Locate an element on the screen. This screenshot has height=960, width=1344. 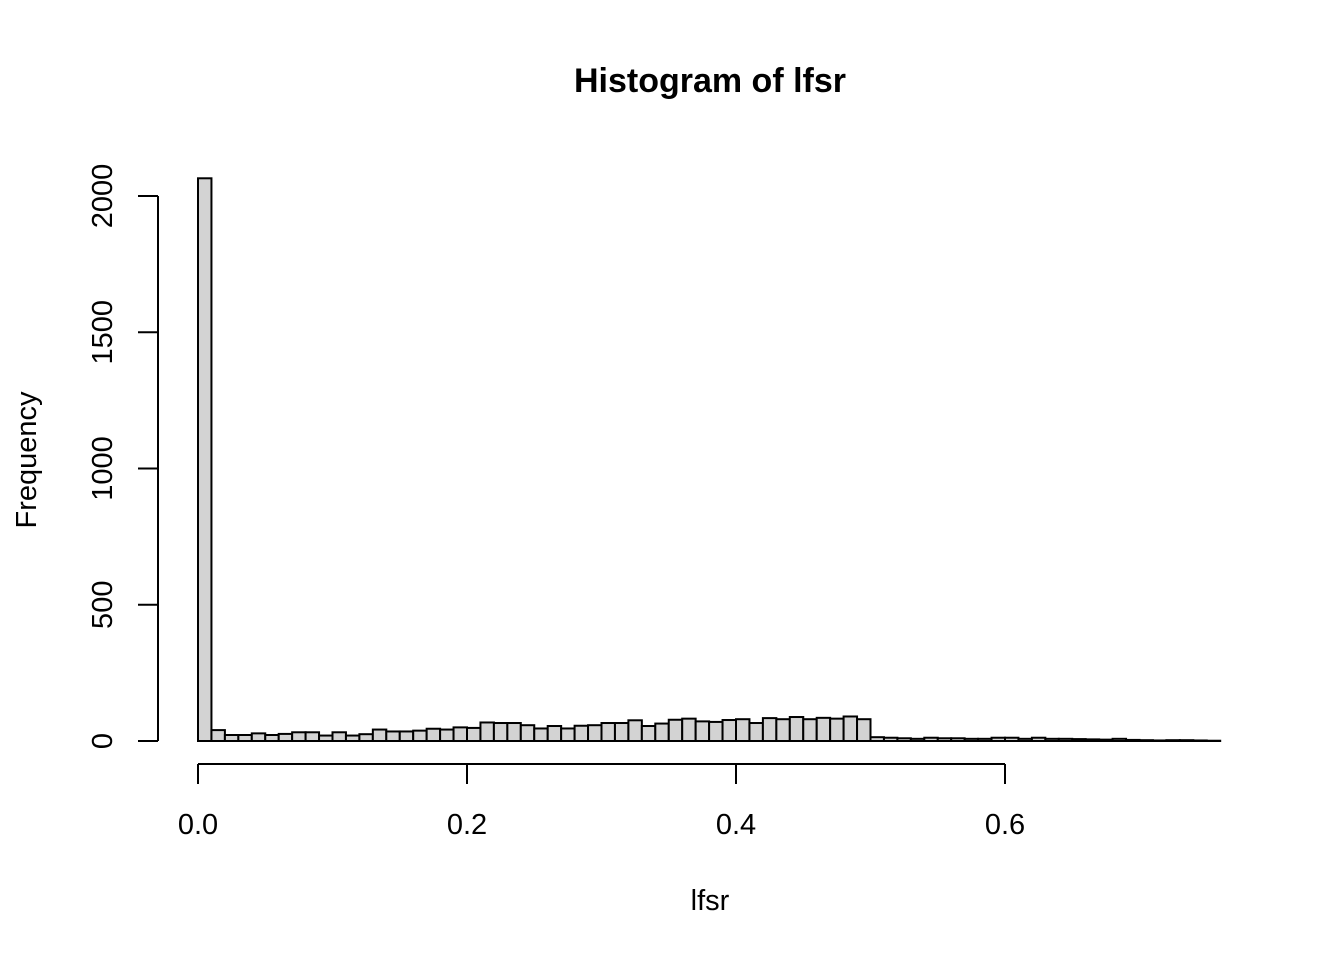
y-tick-label: 1500 is located at coordinates (103, 332).